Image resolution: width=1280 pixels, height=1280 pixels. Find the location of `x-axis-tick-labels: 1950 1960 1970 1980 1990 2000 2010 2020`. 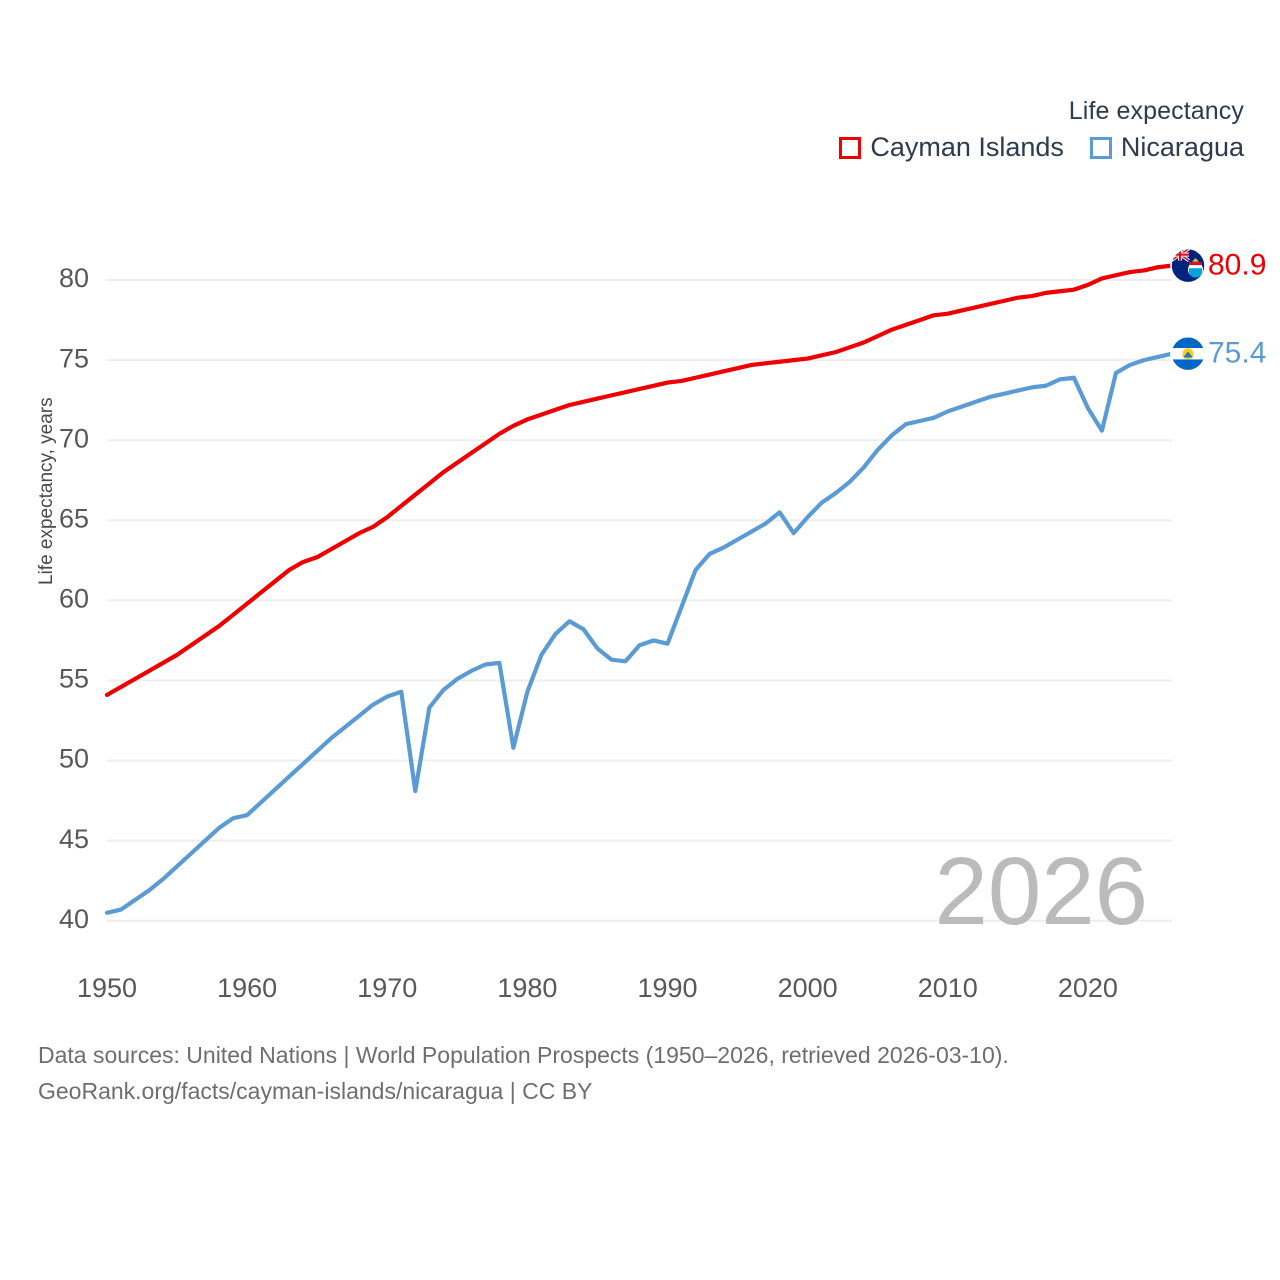

x-axis-tick-labels: 1950 1960 1970 1980 1990 2000 2010 2020 is located at coordinates (597, 988).